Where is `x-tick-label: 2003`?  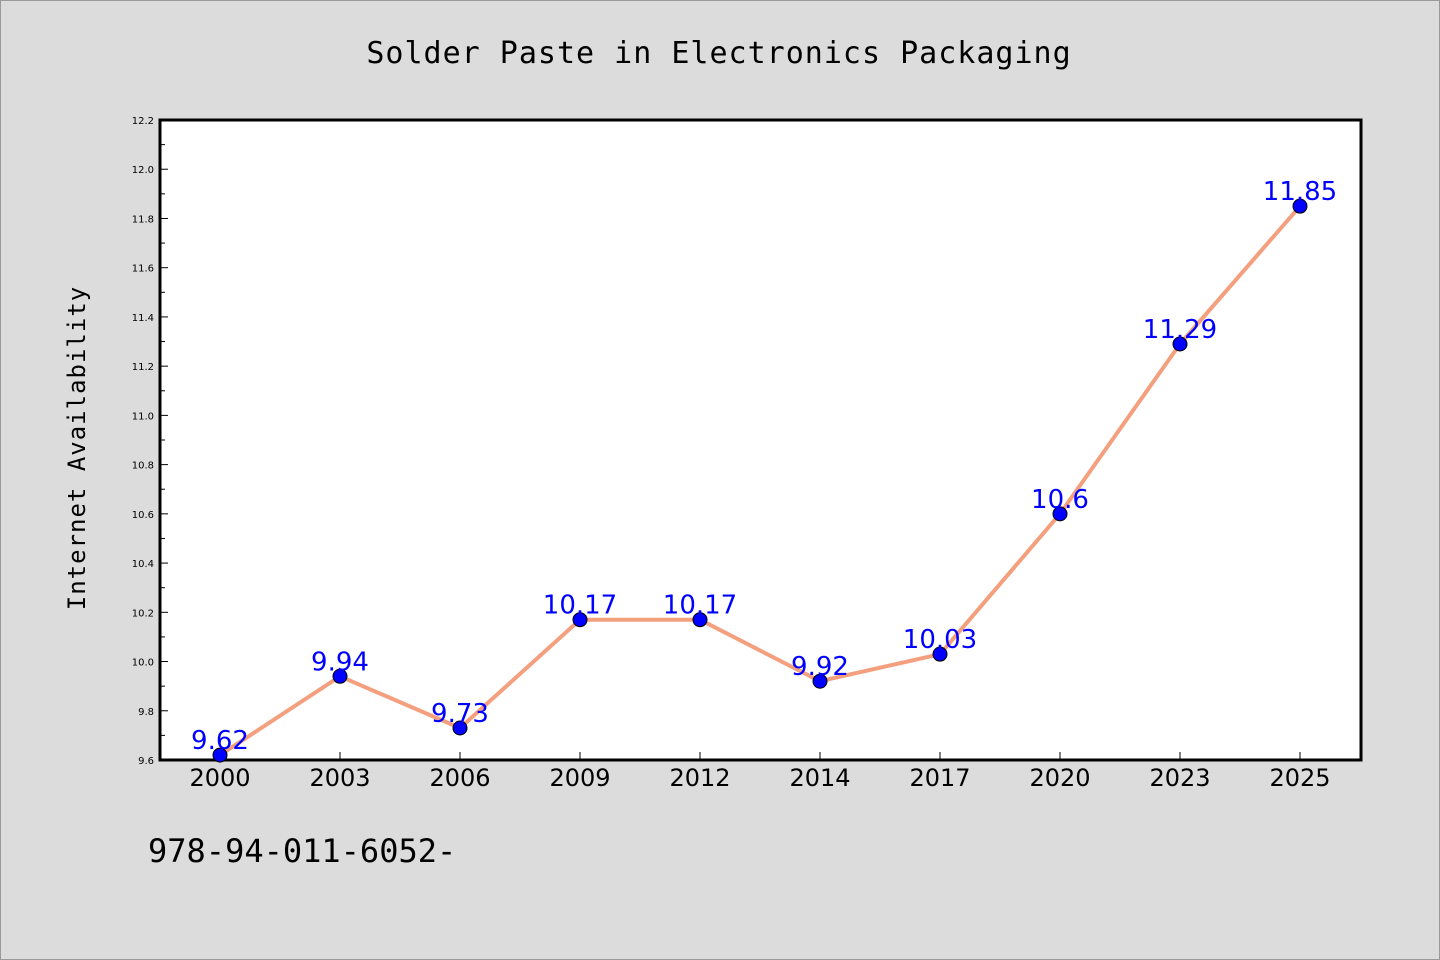 x-tick-label: 2003 is located at coordinates (339, 778).